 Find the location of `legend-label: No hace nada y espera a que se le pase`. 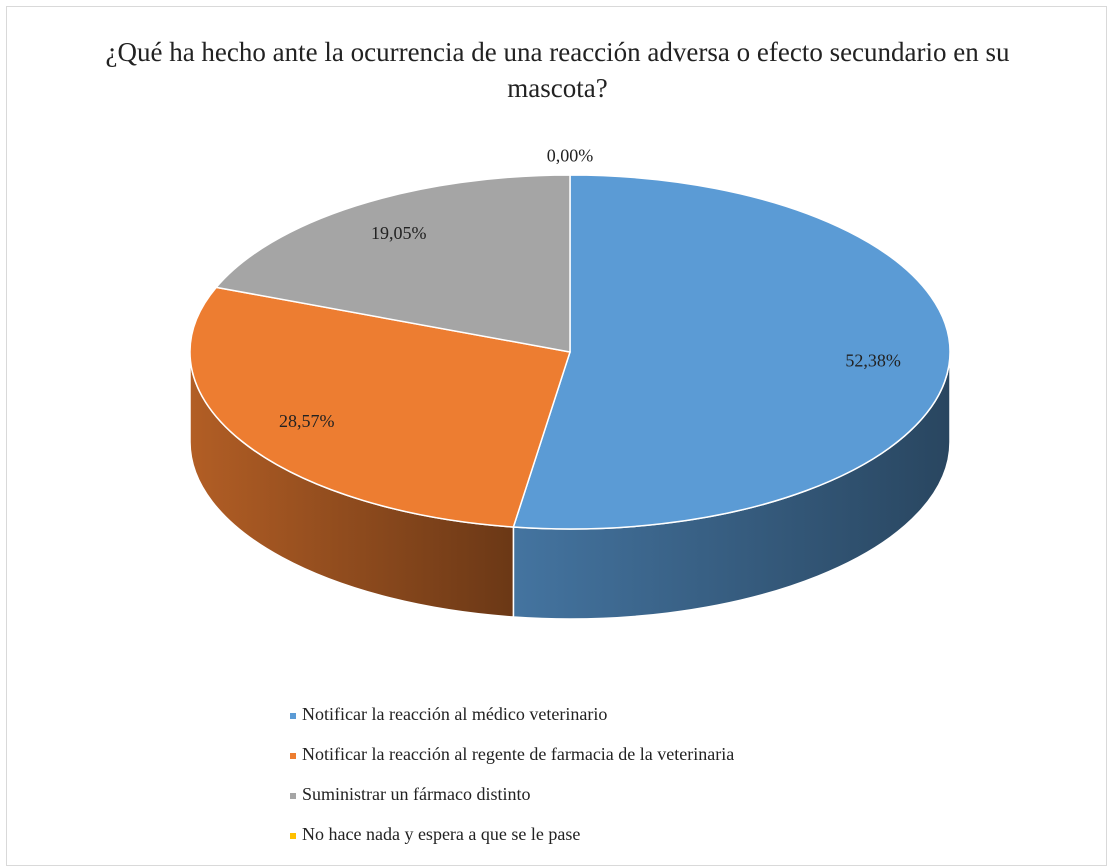

legend-label: No hace nada y espera a que se le pase is located at coordinates (441, 834).